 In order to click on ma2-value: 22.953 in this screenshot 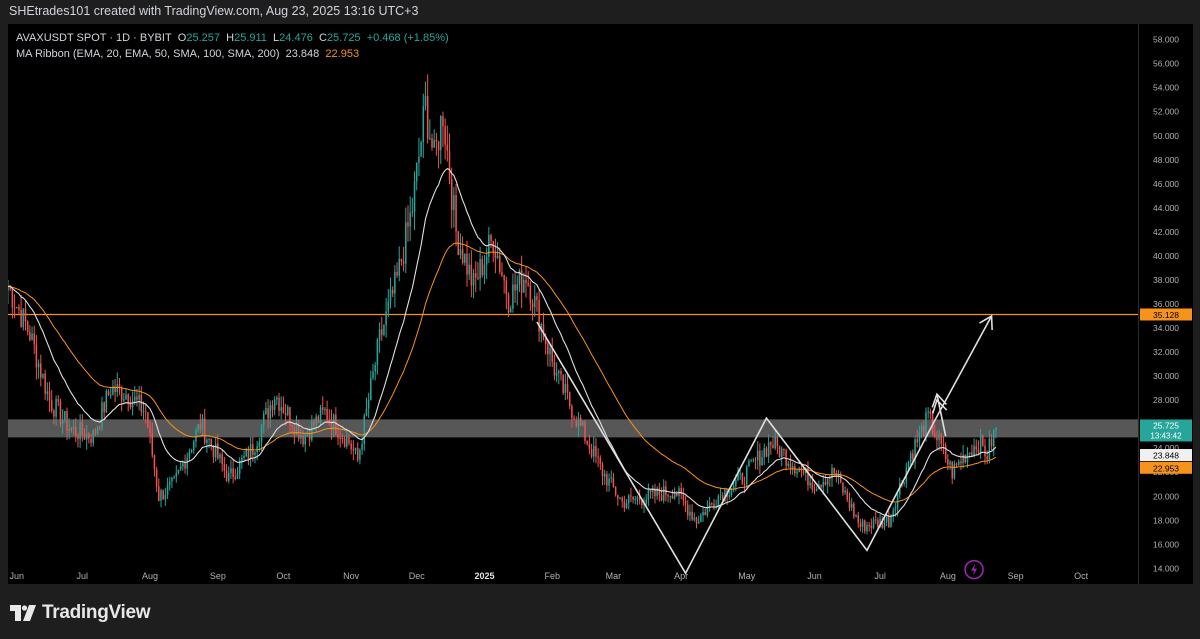, I will do `click(342, 54)`.